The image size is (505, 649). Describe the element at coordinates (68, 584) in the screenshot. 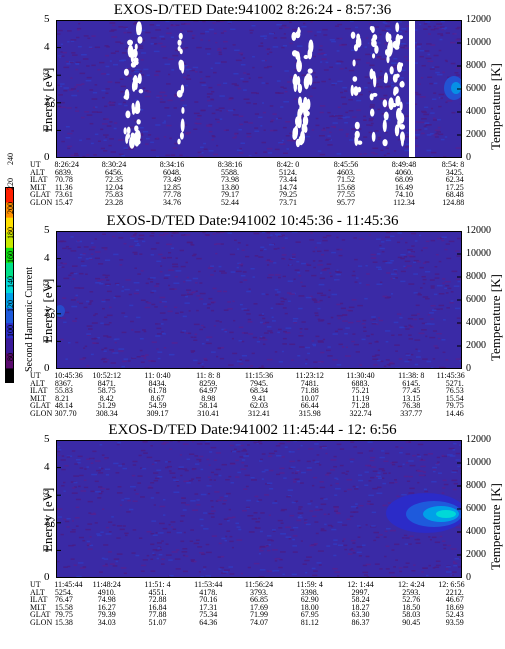

I see `table-cell: 11:45:44` at that location.